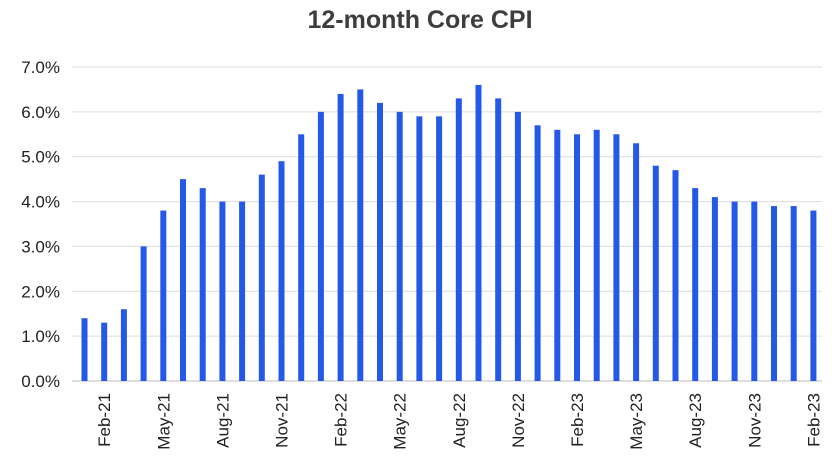 The image size is (840, 472). Describe the element at coordinates (518, 420) in the screenshot. I see `x-tick-label: Nov-22` at that location.